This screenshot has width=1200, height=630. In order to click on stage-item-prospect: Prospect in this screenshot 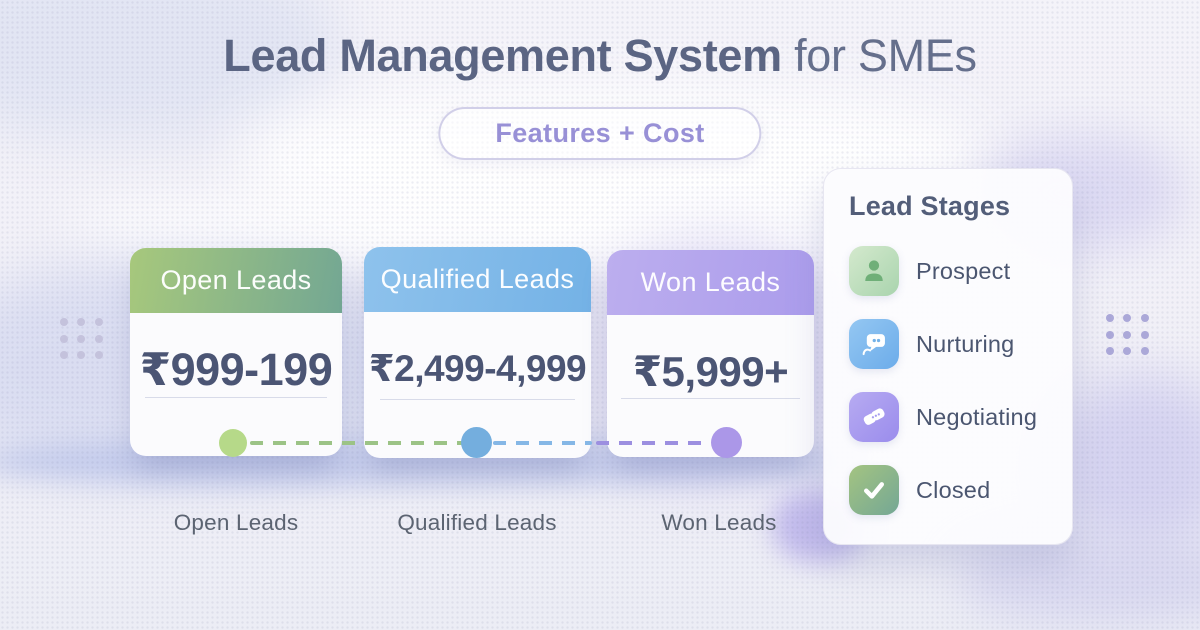, I will do `click(950, 271)`.